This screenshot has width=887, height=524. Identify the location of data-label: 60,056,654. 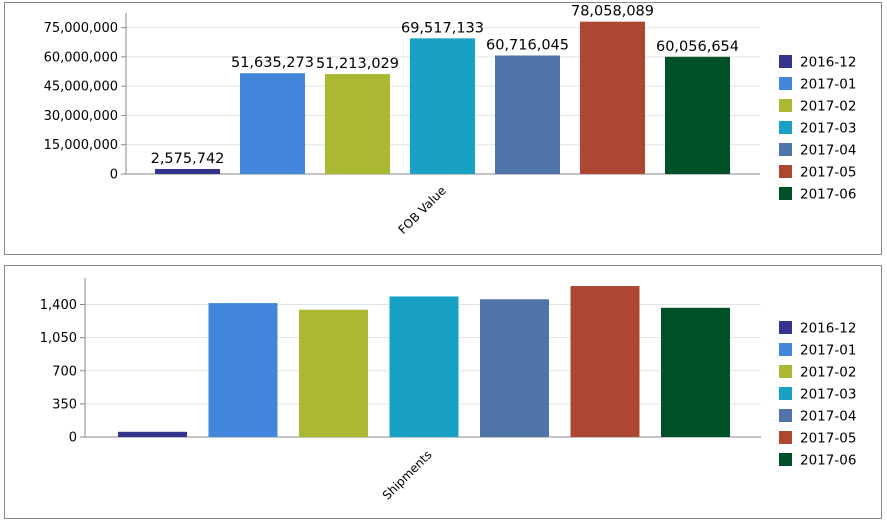
(697, 47).